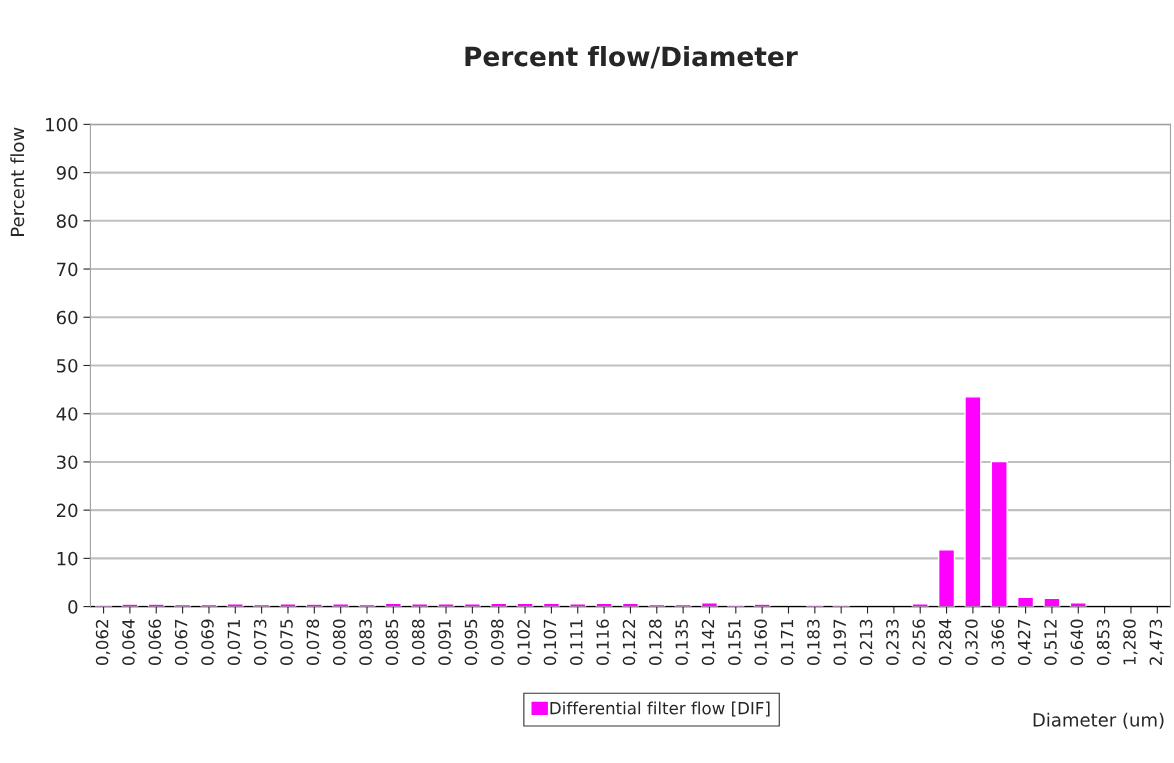 This screenshot has height=763, width=1174. What do you see at coordinates (67, 221) in the screenshot?
I see `y-tick-label: 80` at bounding box center [67, 221].